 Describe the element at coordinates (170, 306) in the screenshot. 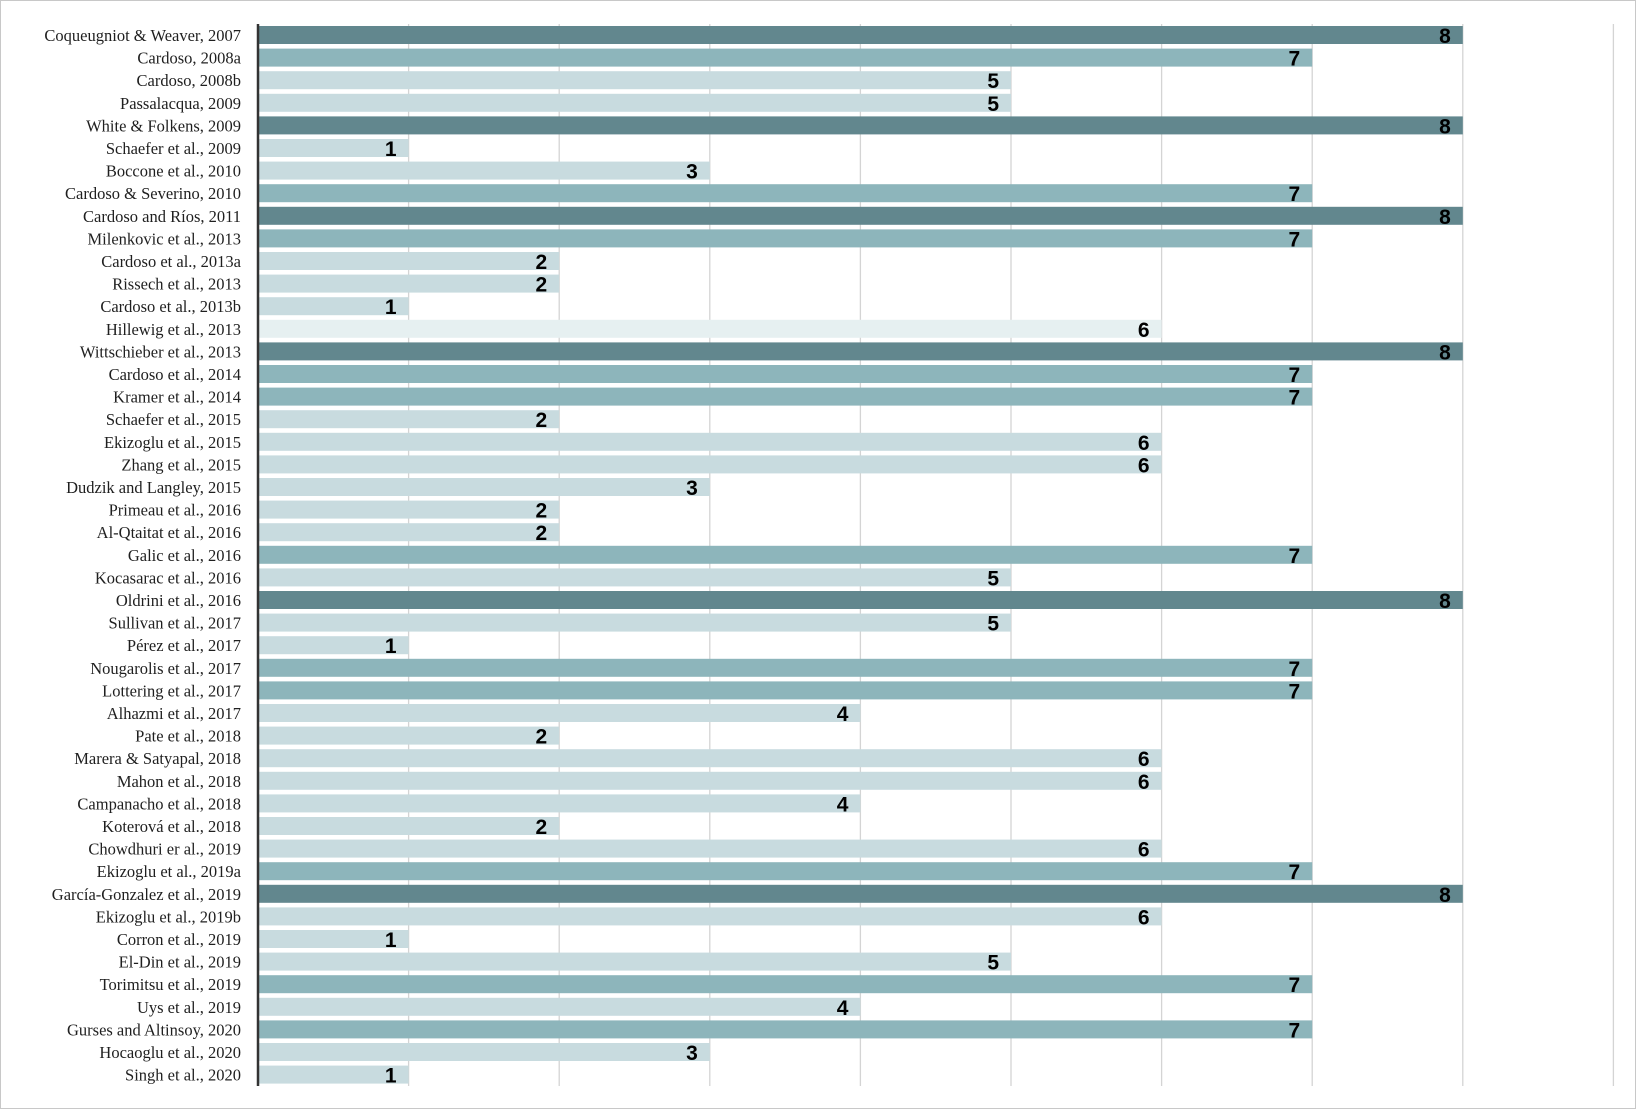

I see `category-label: Cardoso et al., 2013b` at that location.